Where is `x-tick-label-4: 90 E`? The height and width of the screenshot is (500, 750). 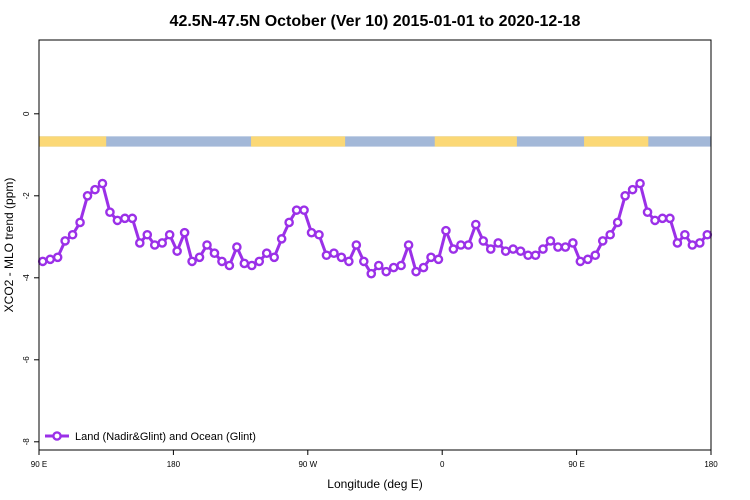 x-tick-label-4: 90 E is located at coordinates (576, 464).